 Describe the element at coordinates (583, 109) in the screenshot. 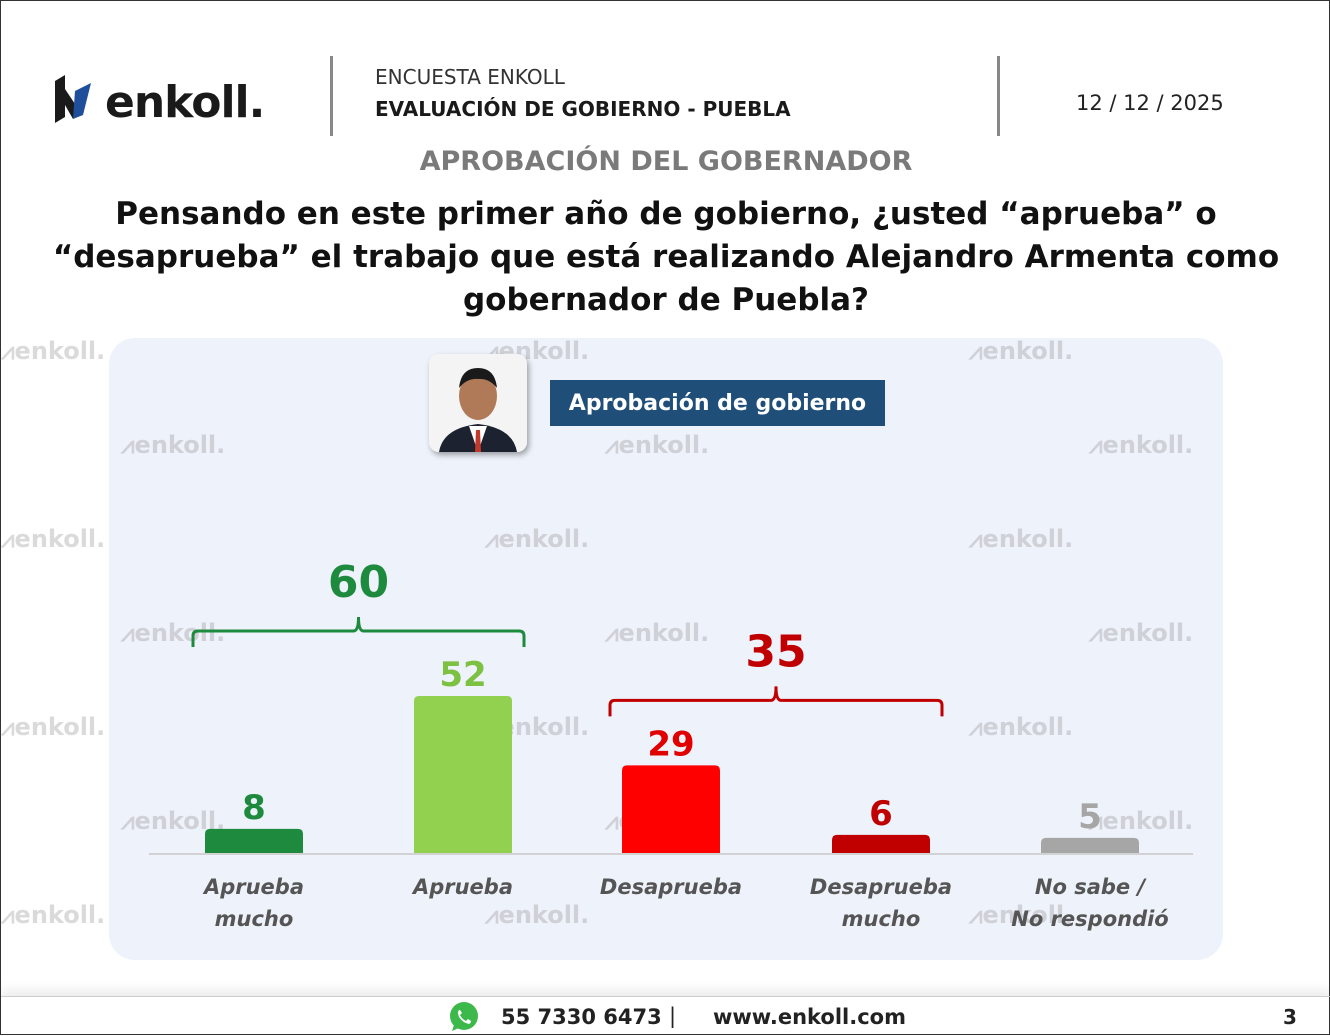

I see `survey-title: EVALUACIÓN DE GOBIERNO - PUEBLA` at that location.